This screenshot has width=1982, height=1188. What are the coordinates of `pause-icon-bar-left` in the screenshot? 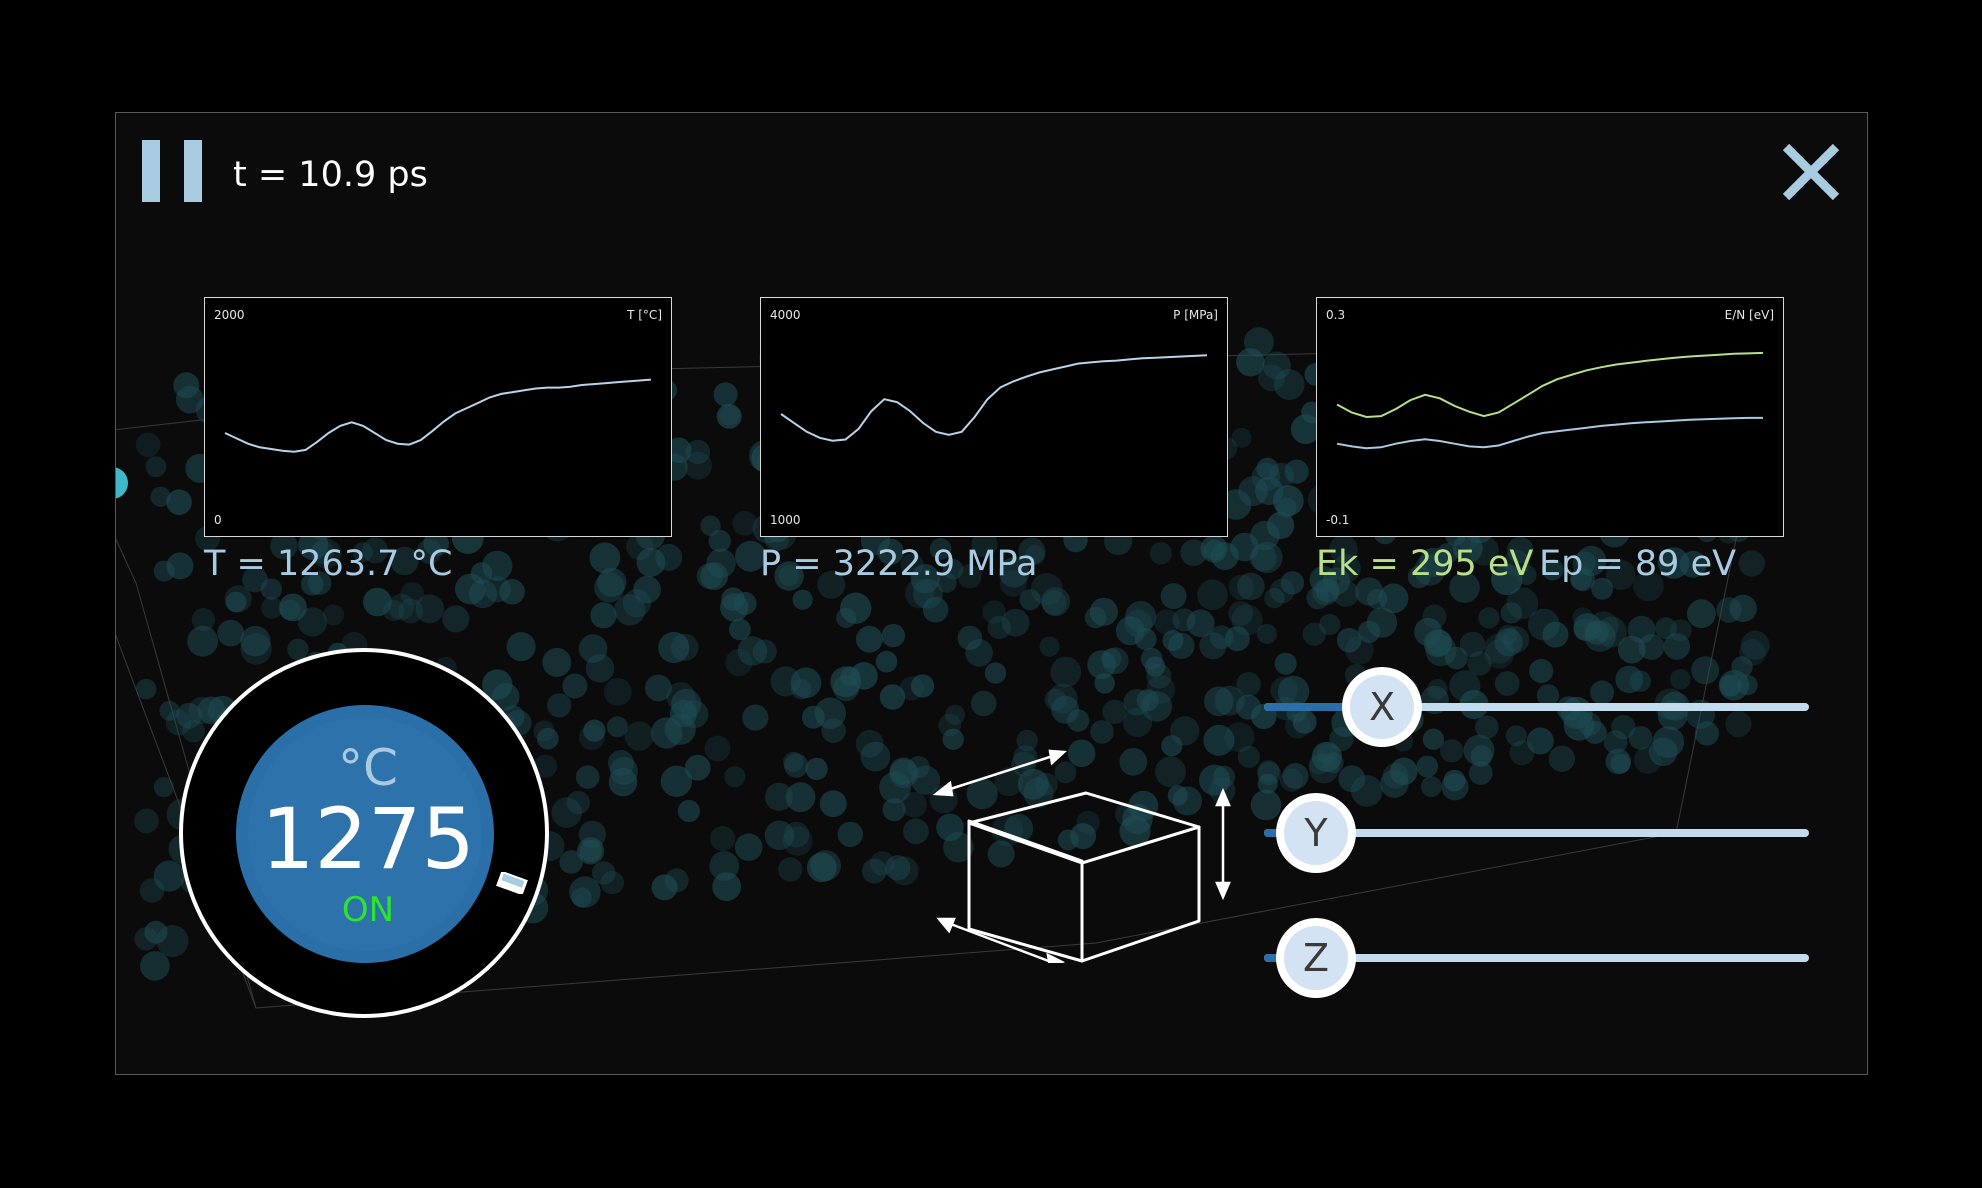 It's located at (151, 171).